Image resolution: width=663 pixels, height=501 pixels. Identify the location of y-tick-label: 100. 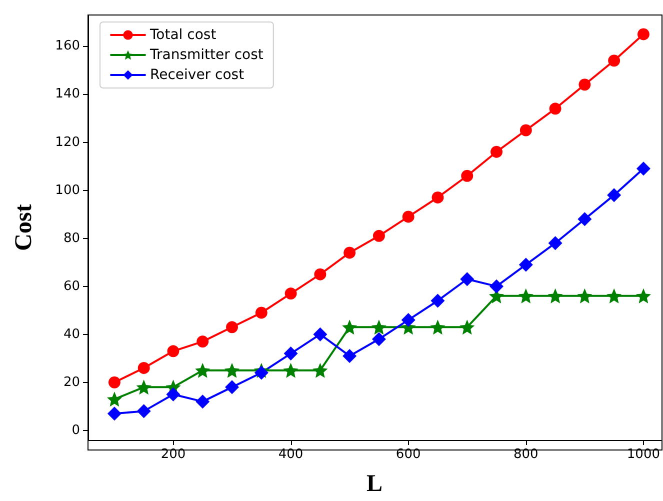
(67, 190).